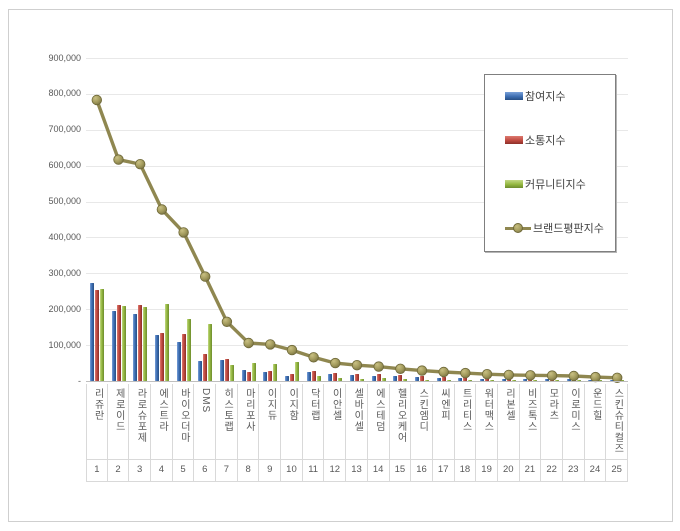 The width and height of the screenshot is (680, 531). What do you see at coordinates (378, 423) in the screenshot?
I see `category-label: 에스테덤` at bounding box center [378, 423].